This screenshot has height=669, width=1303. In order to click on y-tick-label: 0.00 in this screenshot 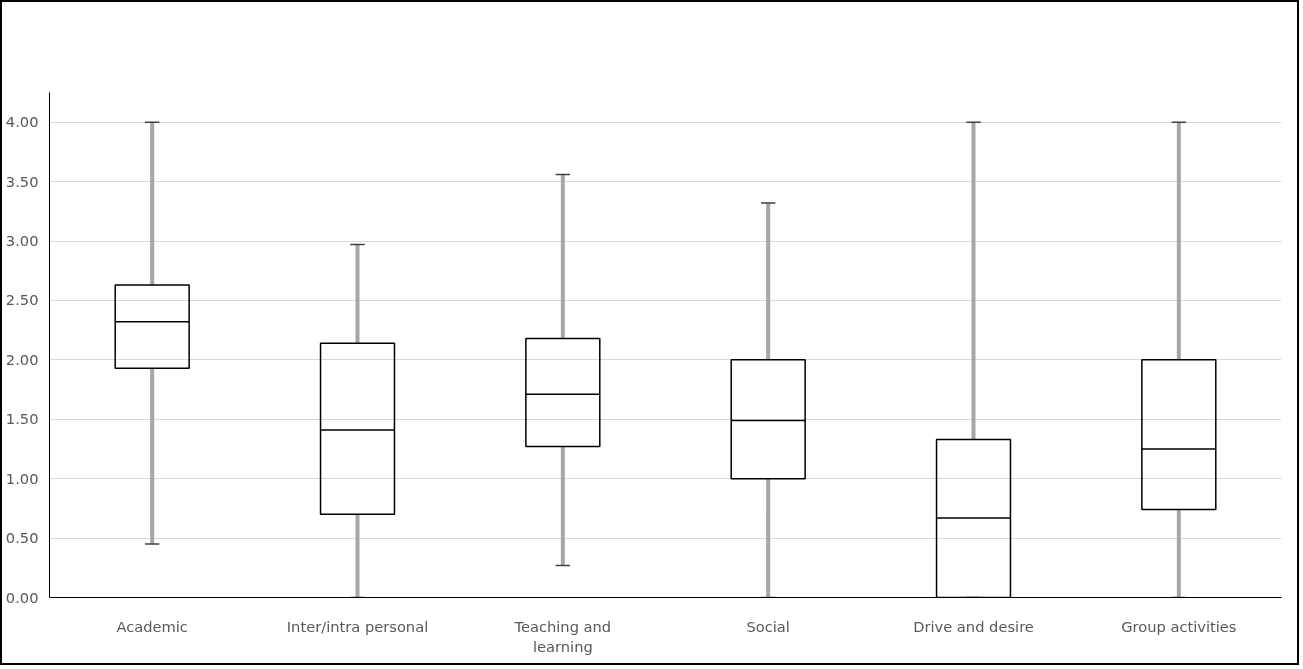, I will do `click(22, 597)`.